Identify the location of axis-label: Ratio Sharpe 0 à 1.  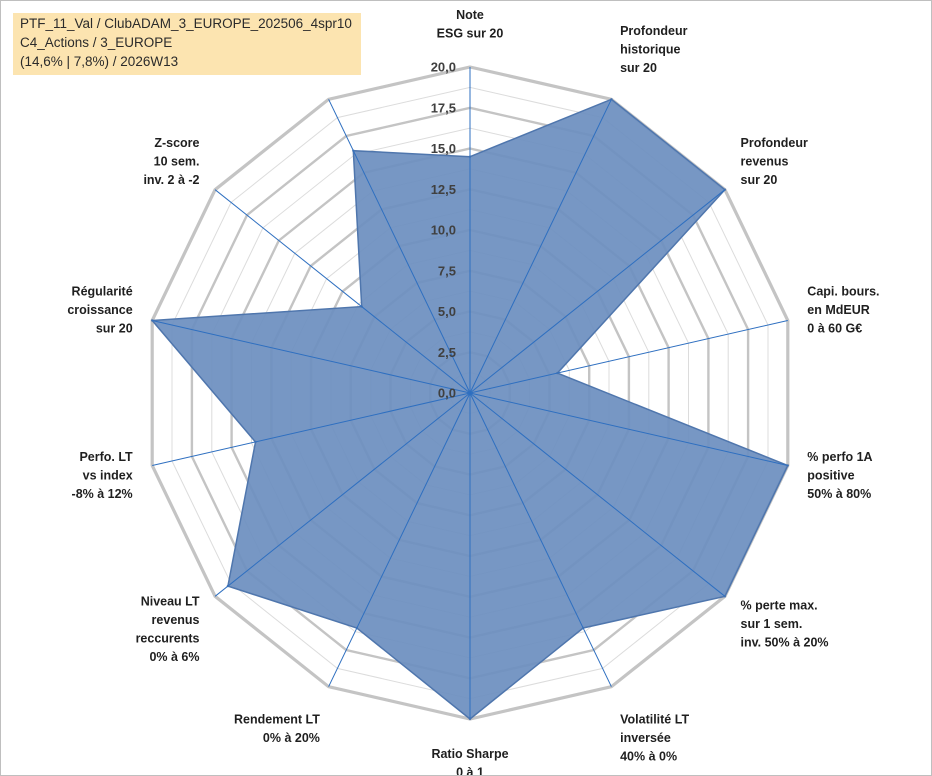
(469, 761).